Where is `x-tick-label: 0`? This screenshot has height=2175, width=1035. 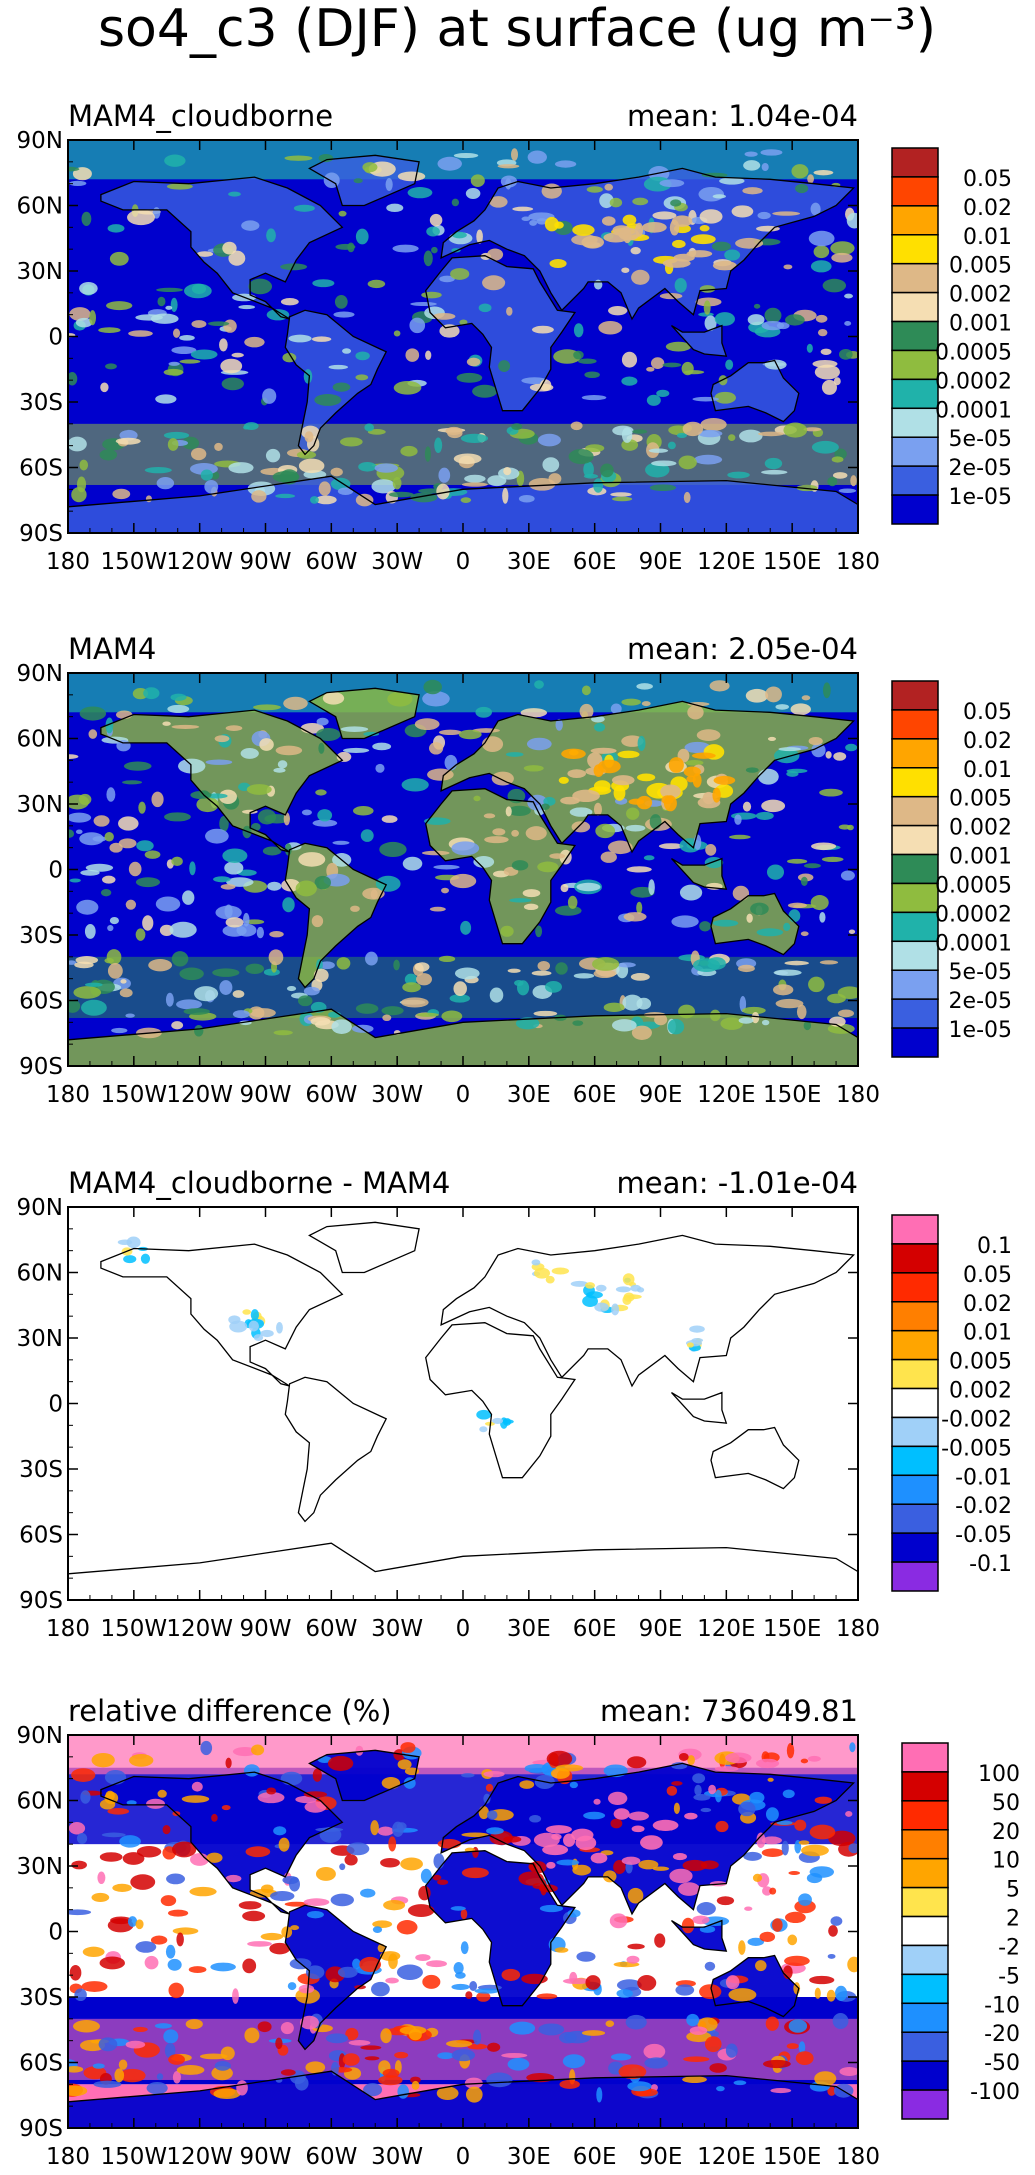
x-tick-label: 0 is located at coordinates (463, 562).